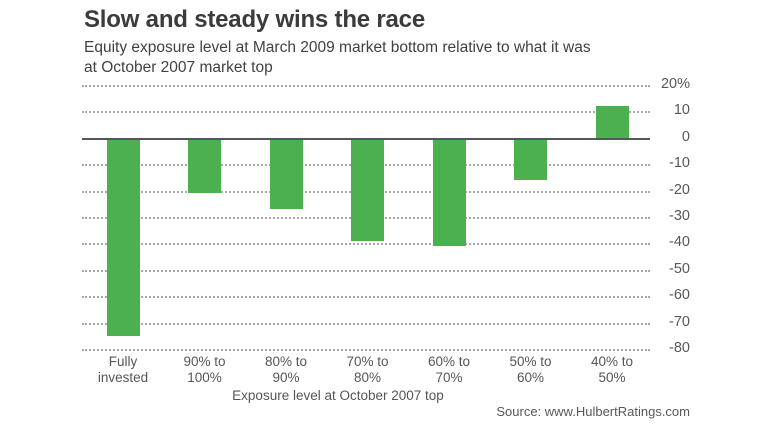  Describe the element at coordinates (530, 377) in the screenshot. I see `x-tick-label-line: 60%` at that location.